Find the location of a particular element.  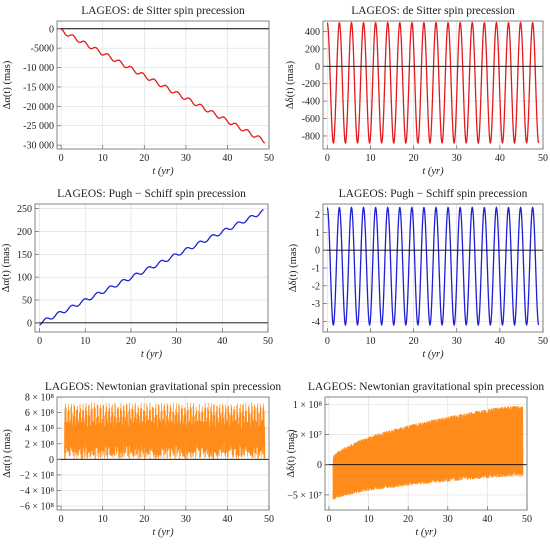

y-tick-label: -4 is located at coordinates (316, 322).